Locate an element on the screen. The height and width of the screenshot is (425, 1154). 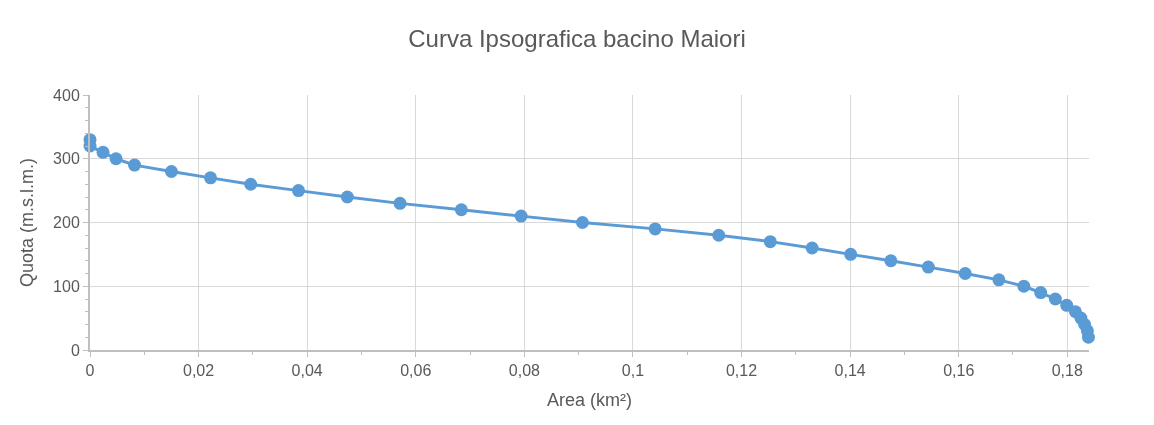
x-tick-label: 0,08 is located at coordinates (524, 371).